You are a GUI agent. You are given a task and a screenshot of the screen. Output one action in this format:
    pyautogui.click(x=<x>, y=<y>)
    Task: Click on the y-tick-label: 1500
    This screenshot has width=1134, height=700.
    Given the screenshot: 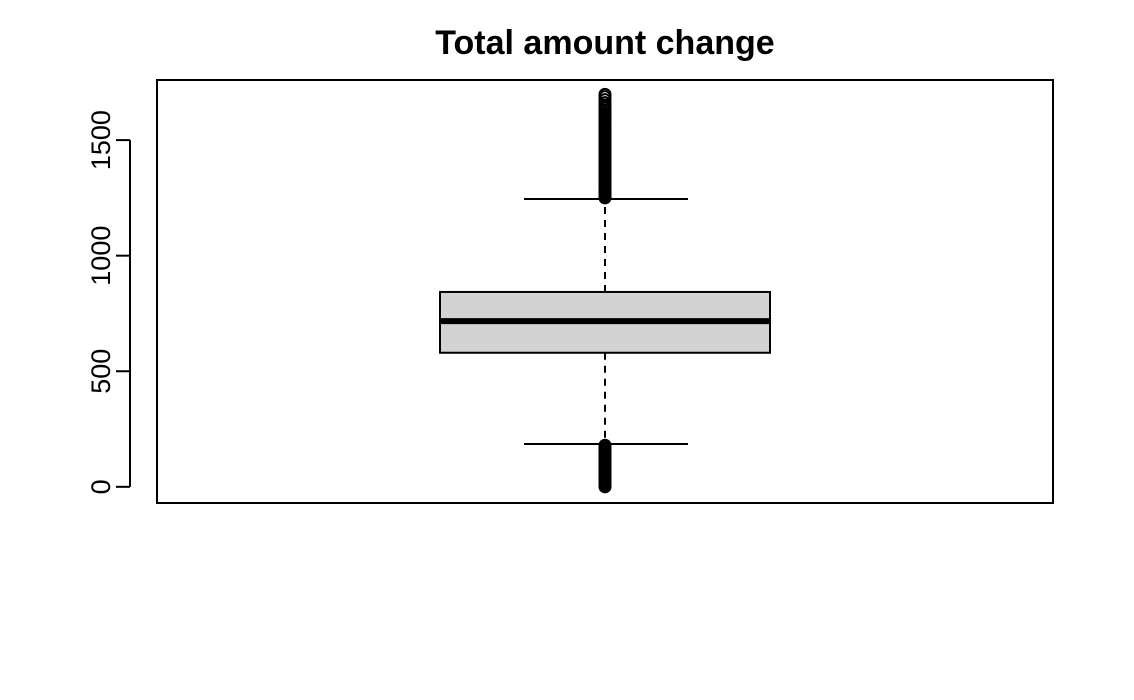 What is the action you would take?
    pyautogui.click(x=101, y=140)
    